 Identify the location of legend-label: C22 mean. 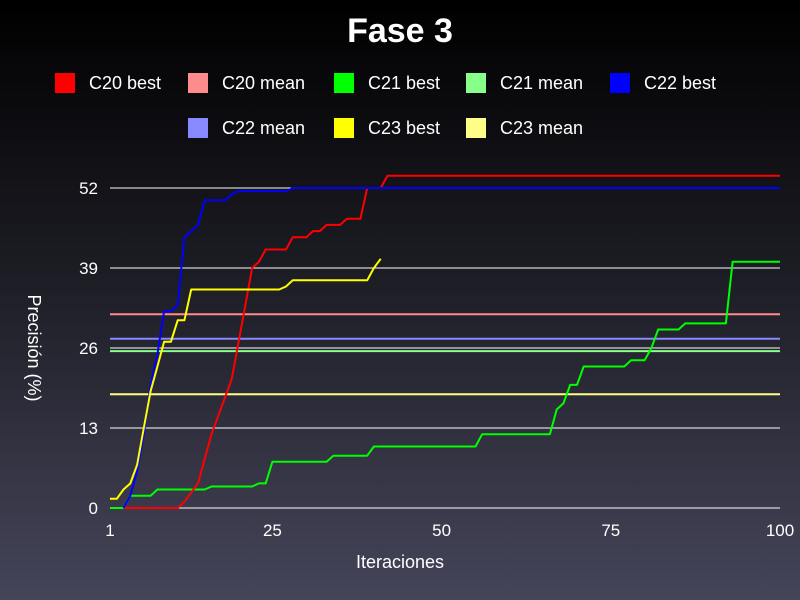
(264, 127).